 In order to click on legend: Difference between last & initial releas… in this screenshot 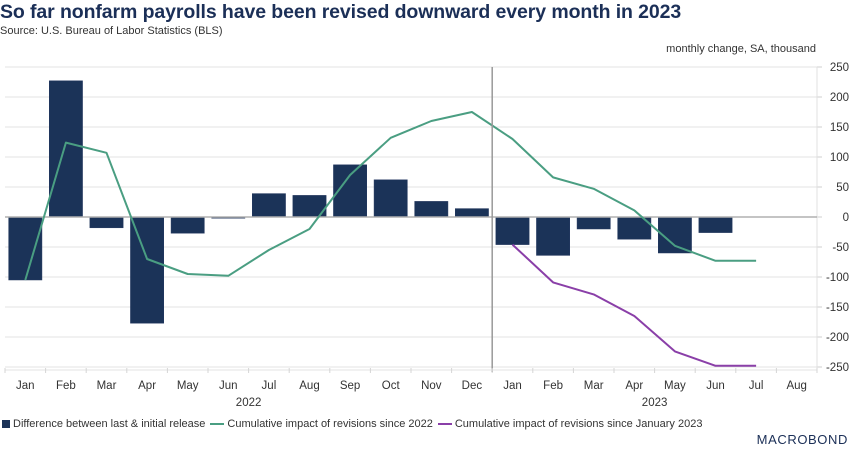, I will do `click(354, 424)`.